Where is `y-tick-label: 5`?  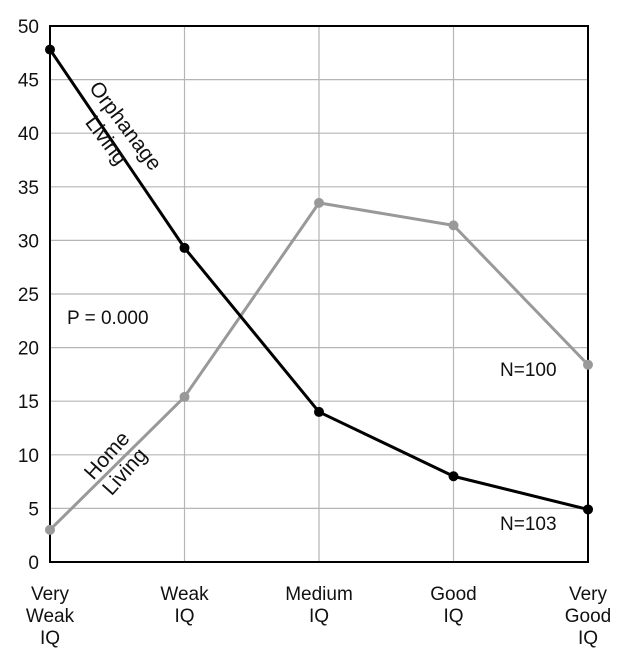 y-tick-label: 5 is located at coordinates (33, 509).